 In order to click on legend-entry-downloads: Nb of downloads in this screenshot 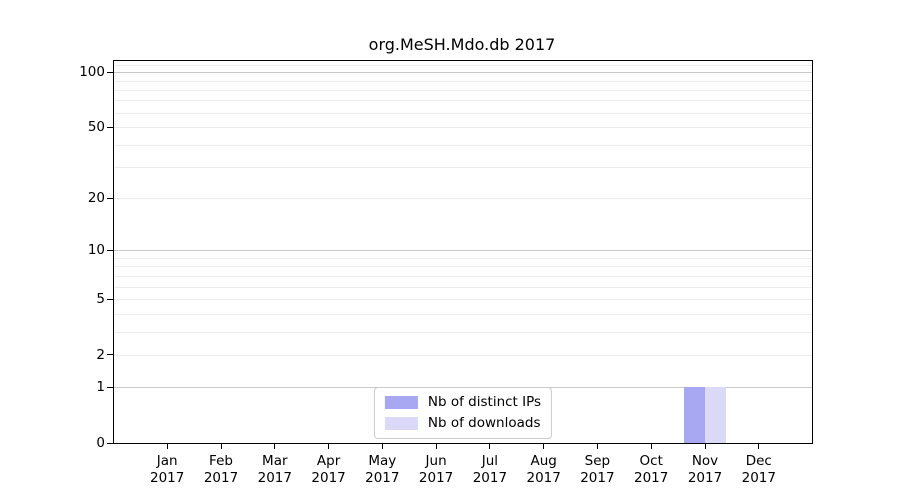, I will do `click(462, 423)`.